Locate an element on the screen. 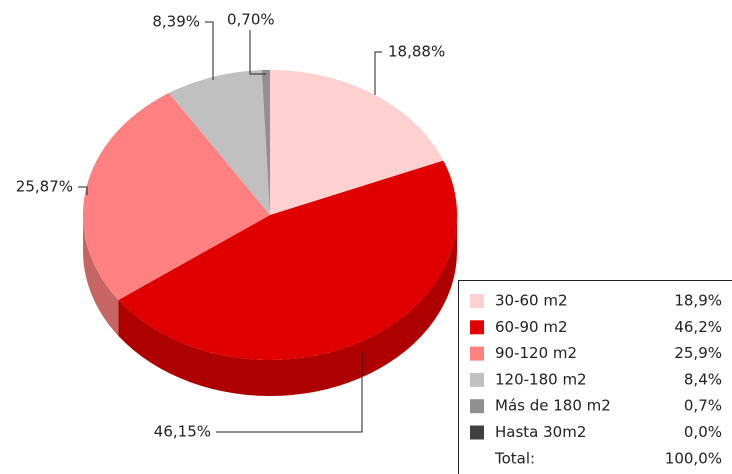  legend-label: 30-60 m2 is located at coordinates (531, 301).